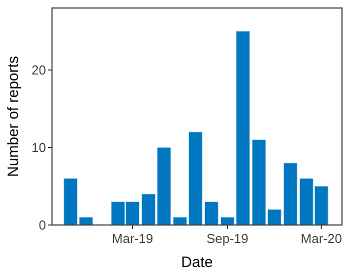 Image resolution: width=350 pixels, height=275 pixels. I want to click on y-tick-label: 10, so click(39, 148).